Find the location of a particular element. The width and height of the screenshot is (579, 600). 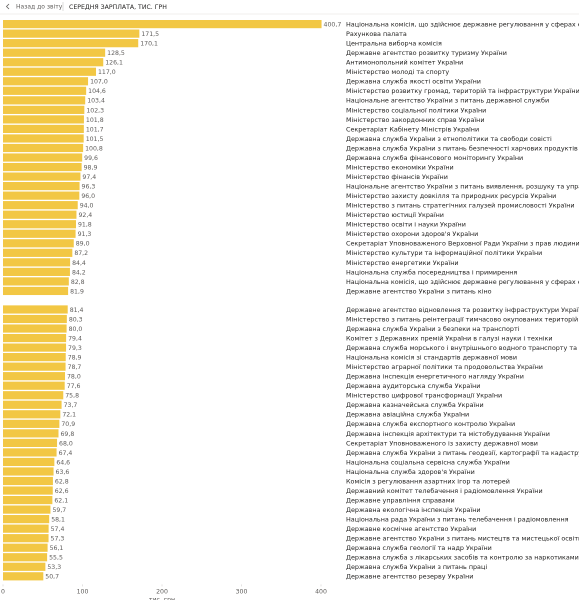

header-bar is located at coordinates (289, 7).